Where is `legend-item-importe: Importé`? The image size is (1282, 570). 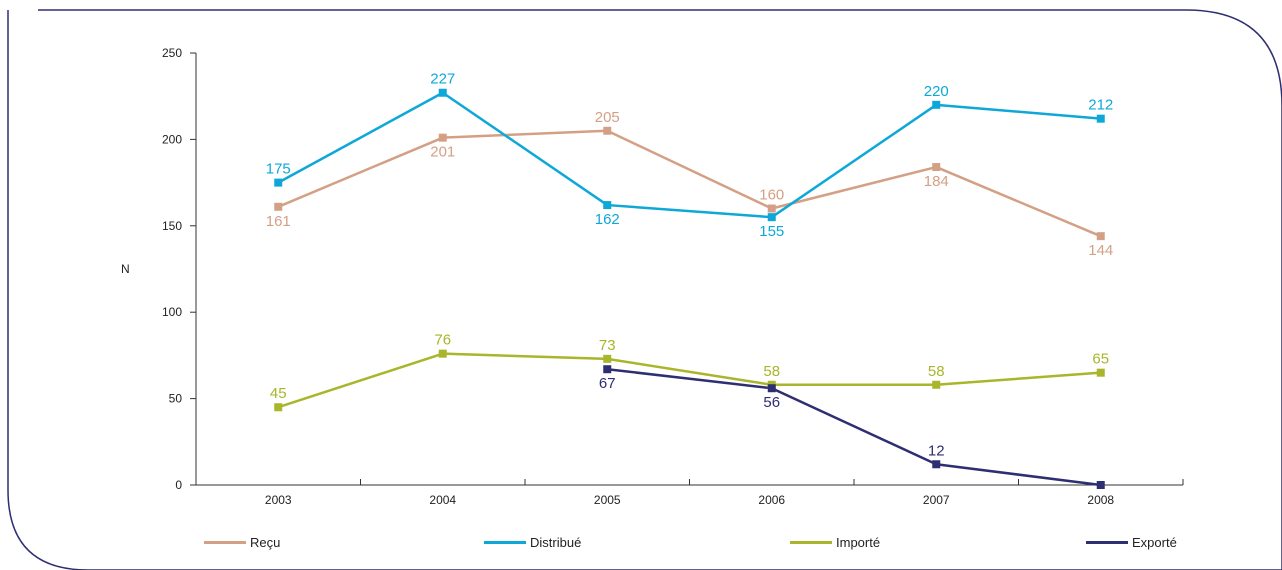
legend-item-importe: Importé is located at coordinates (835, 542).